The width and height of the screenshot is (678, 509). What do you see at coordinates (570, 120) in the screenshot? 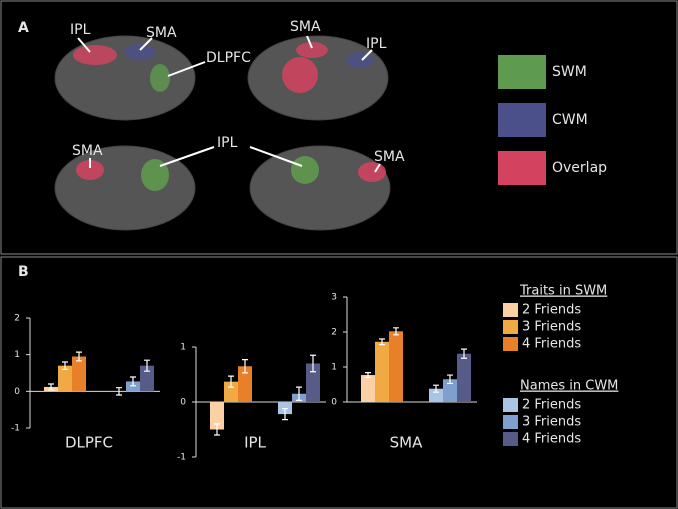
I see `legend-label: CWM` at bounding box center [570, 120].